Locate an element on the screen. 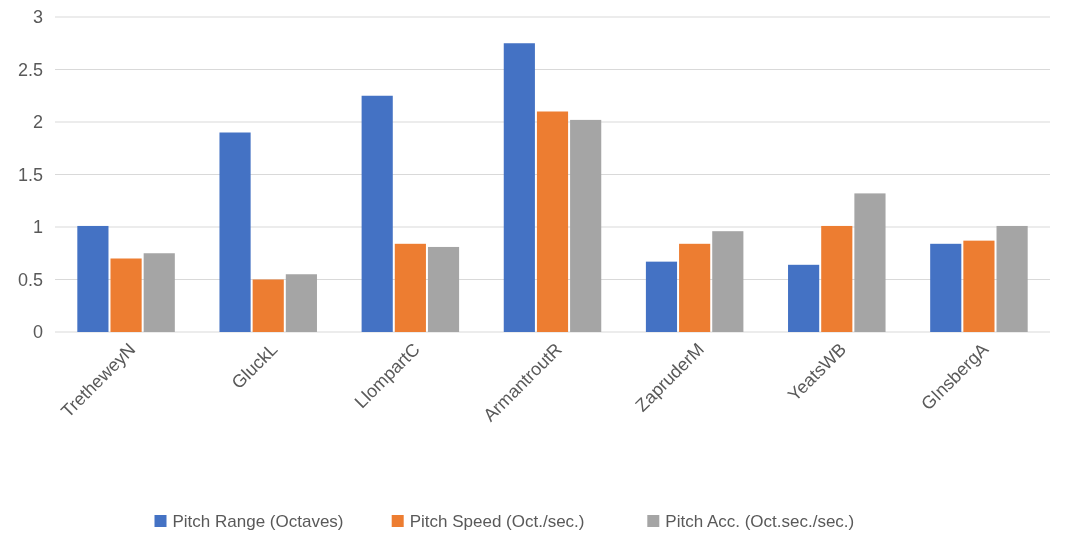 This screenshot has height=541, width=1065. y-tick-label: 0.5 is located at coordinates (30, 279).